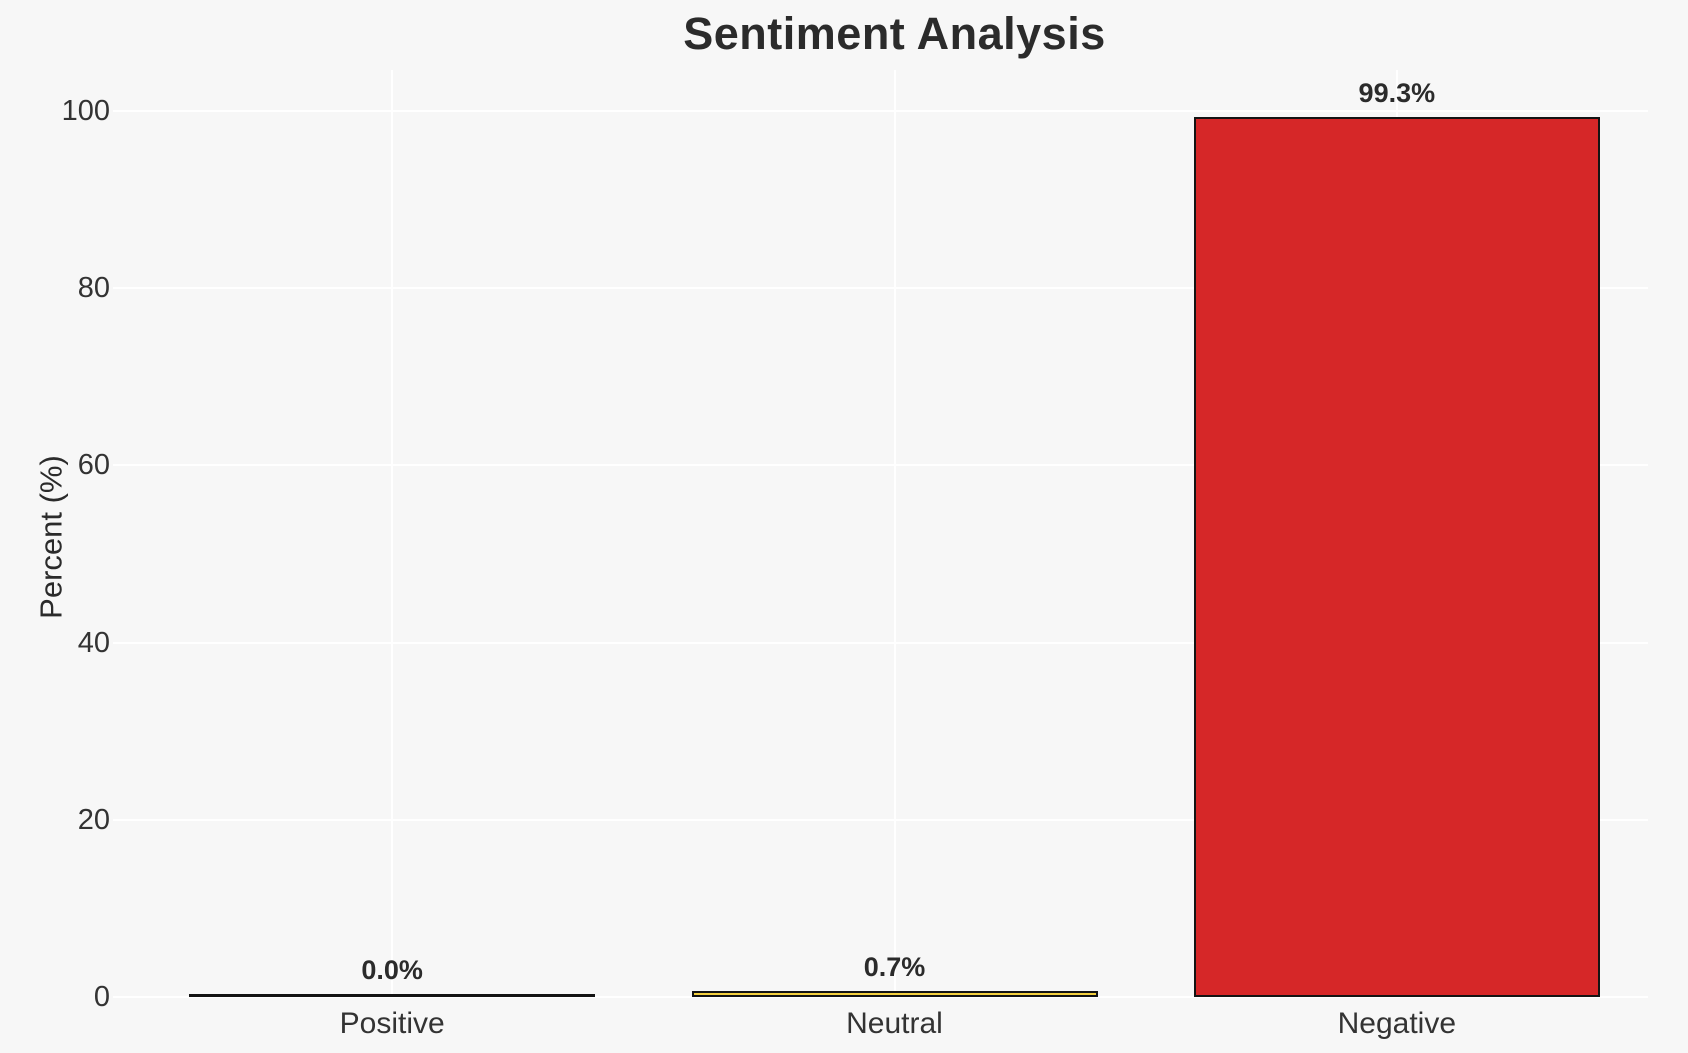 Image resolution: width=1688 pixels, height=1053 pixels. What do you see at coordinates (894, 33) in the screenshot?
I see `chart-title: Sentiment Analysis` at bounding box center [894, 33].